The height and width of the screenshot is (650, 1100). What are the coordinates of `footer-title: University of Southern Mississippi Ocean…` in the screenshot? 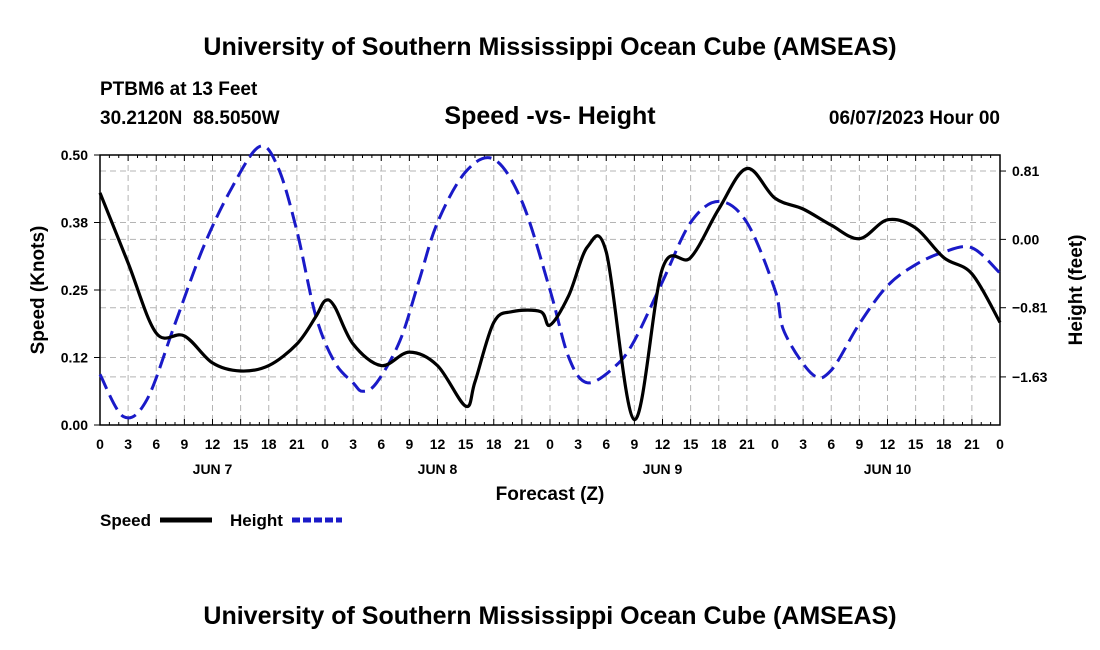 It's located at (549, 616).